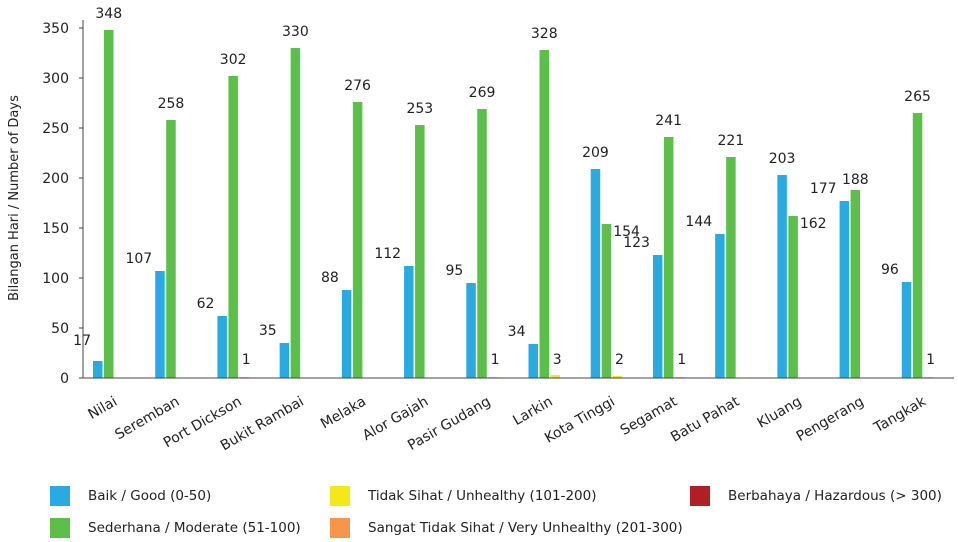 Image resolution: width=958 pixels, height=542 pixels. I want to click on legend-swatch-very-unhealthy, so click(340, 528).